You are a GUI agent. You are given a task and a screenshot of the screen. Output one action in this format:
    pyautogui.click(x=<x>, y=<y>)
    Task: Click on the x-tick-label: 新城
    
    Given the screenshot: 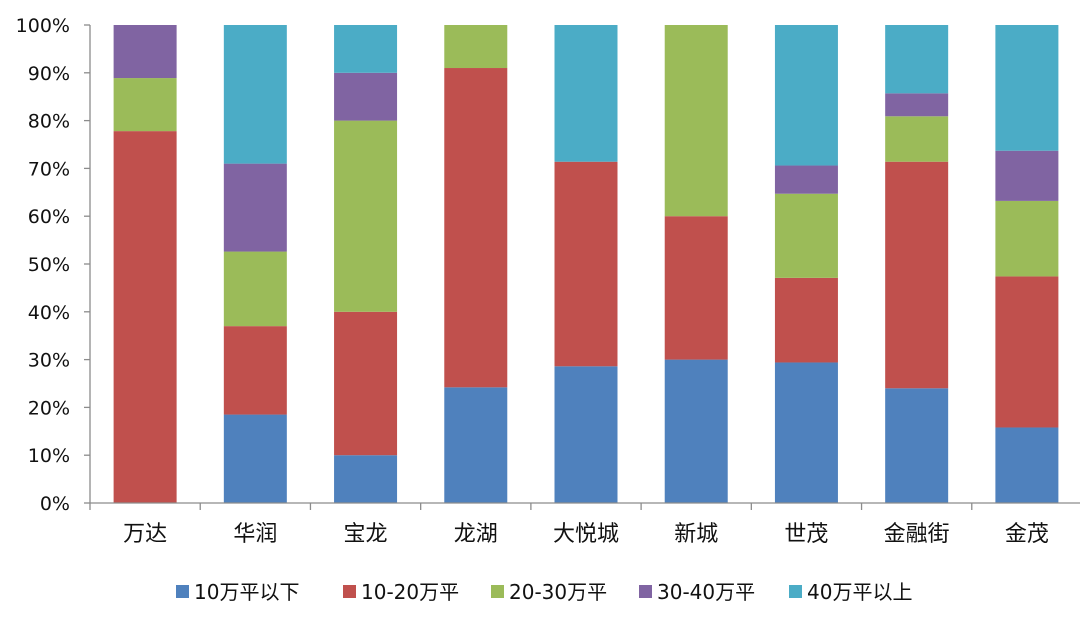 What is the action you would take?
    pyautogui.click(x=696, y=534)
    